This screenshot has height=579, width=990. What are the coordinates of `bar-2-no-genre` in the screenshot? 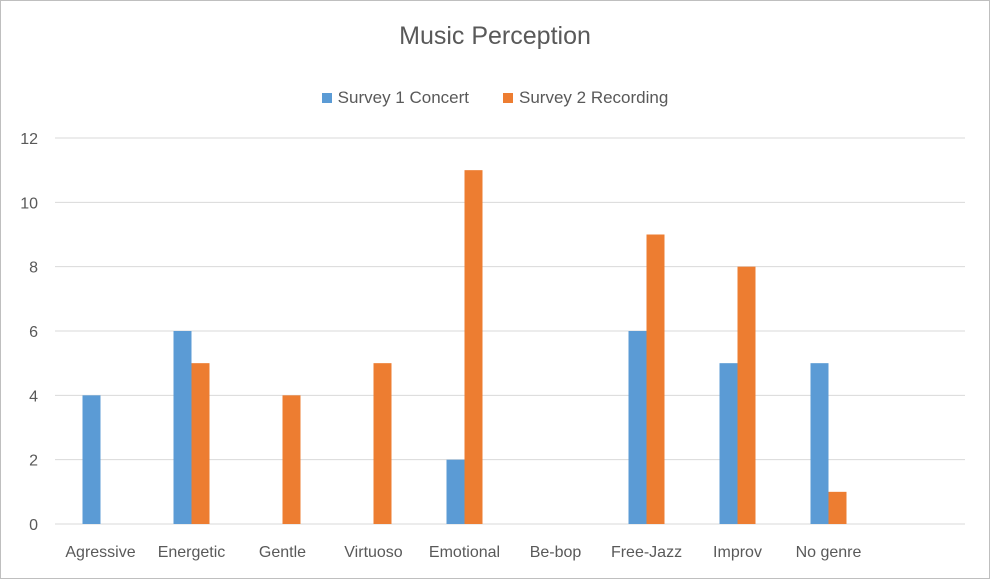 It's located at (837, 507).